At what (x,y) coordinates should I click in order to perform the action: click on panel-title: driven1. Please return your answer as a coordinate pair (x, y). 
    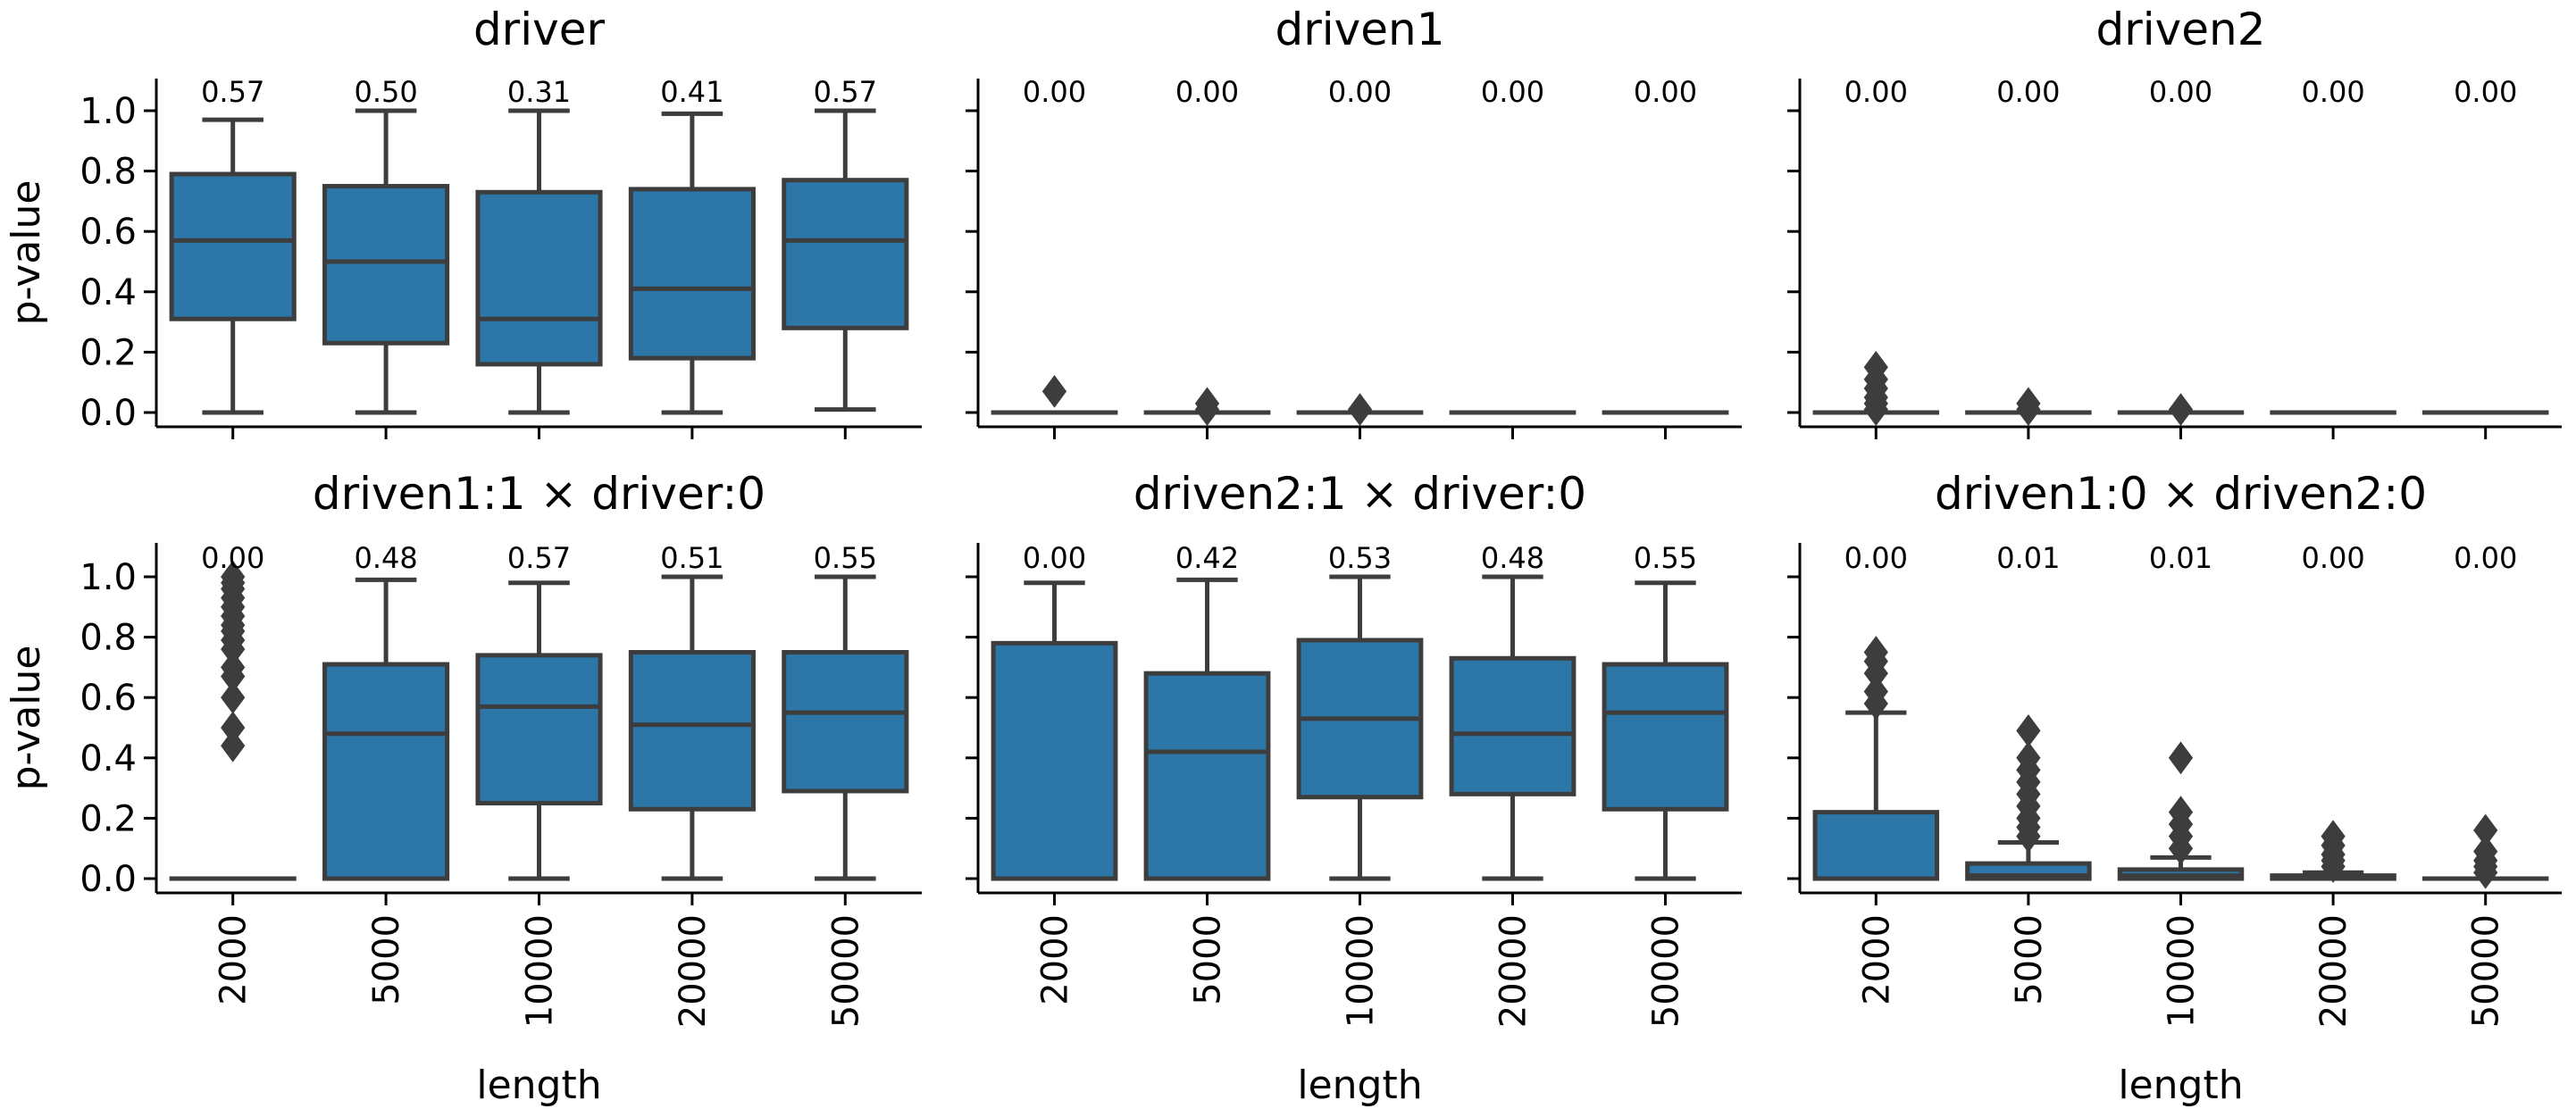
    Looking at the image, I should click on (1360, 29).